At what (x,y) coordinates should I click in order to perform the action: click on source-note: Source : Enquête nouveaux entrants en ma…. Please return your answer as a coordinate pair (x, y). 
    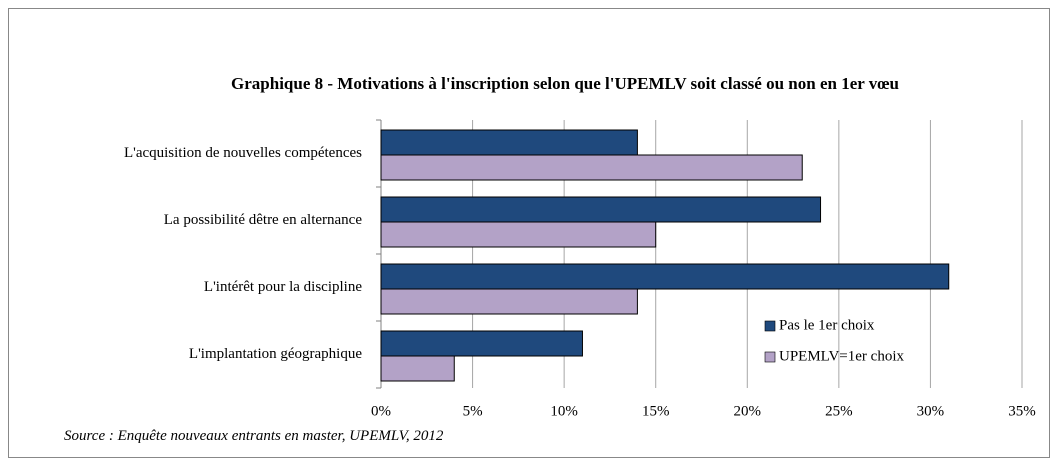
    Looking at the image, I should click on (254, 436).